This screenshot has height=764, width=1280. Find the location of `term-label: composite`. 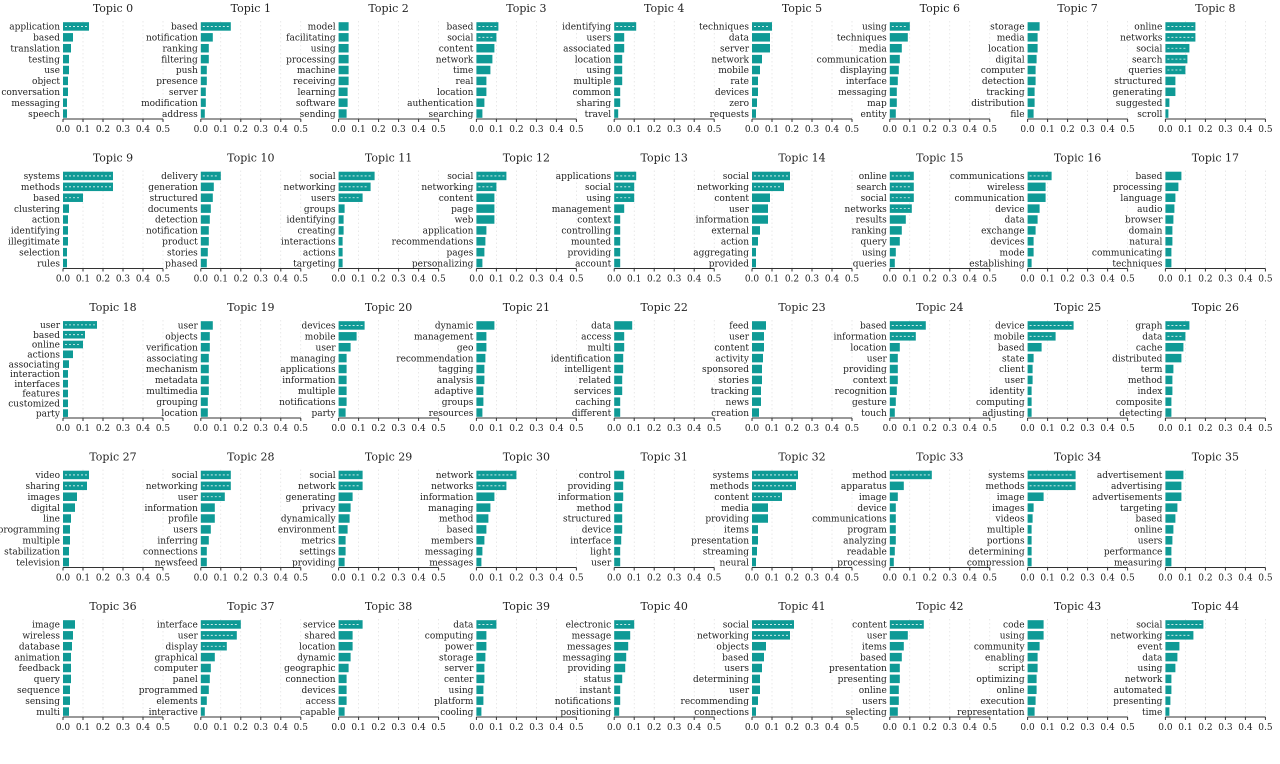

term-label: composite is located at coordinates (1139, 403).